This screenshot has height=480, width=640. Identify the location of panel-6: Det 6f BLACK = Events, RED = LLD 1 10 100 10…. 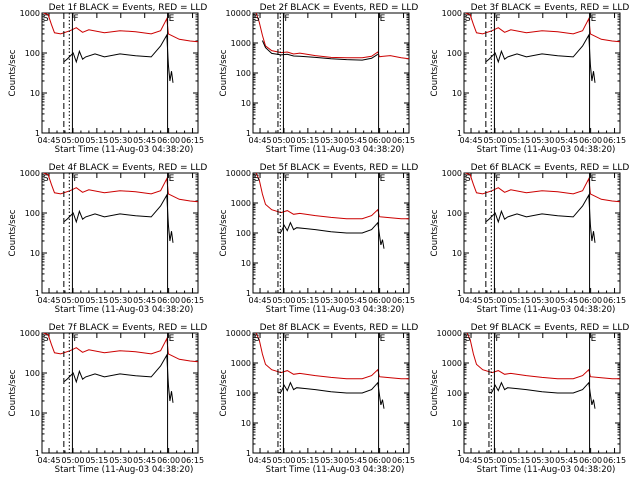
(529, 239).